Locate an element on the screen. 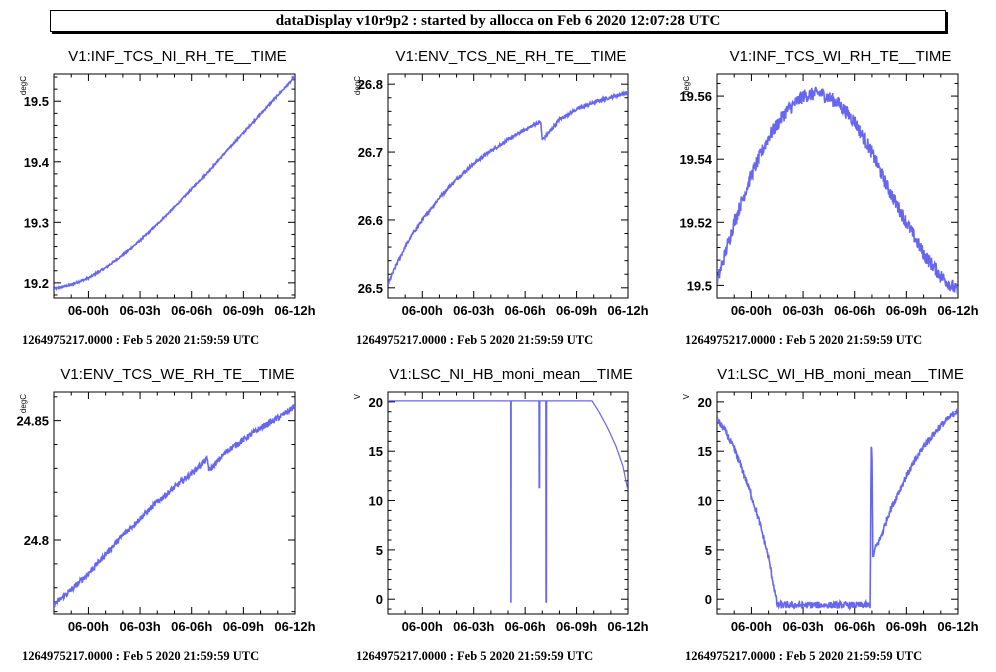 This screenshot has height=672, width=996. chart-title: V1:INF_TCS_NI_RH_TE__TIME is located at coordinates (177, 56).